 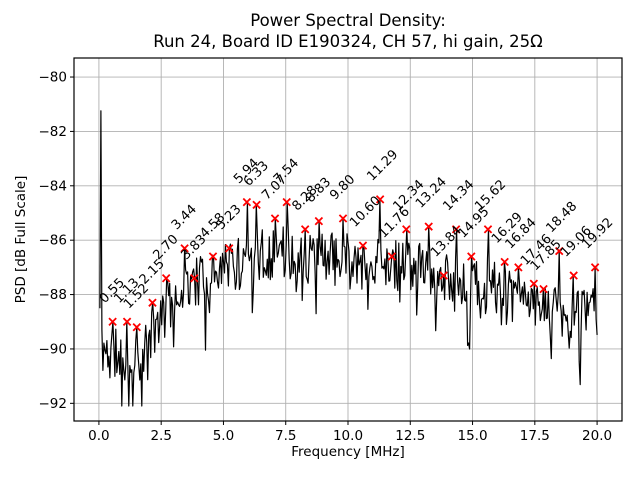 I want to click on peak-label: 2.70, so click(x=165, y=247).